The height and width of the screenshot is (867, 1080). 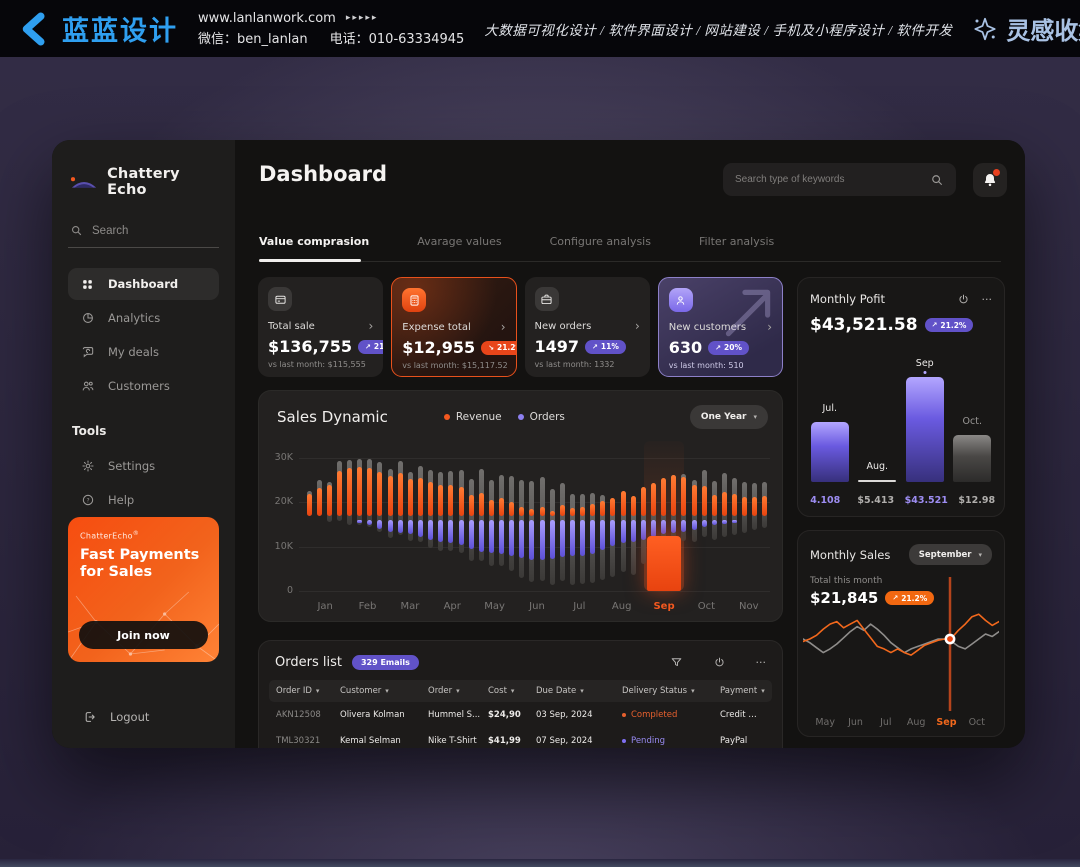 I want to click on stat-title: New orders, so click(x=563, y=326).